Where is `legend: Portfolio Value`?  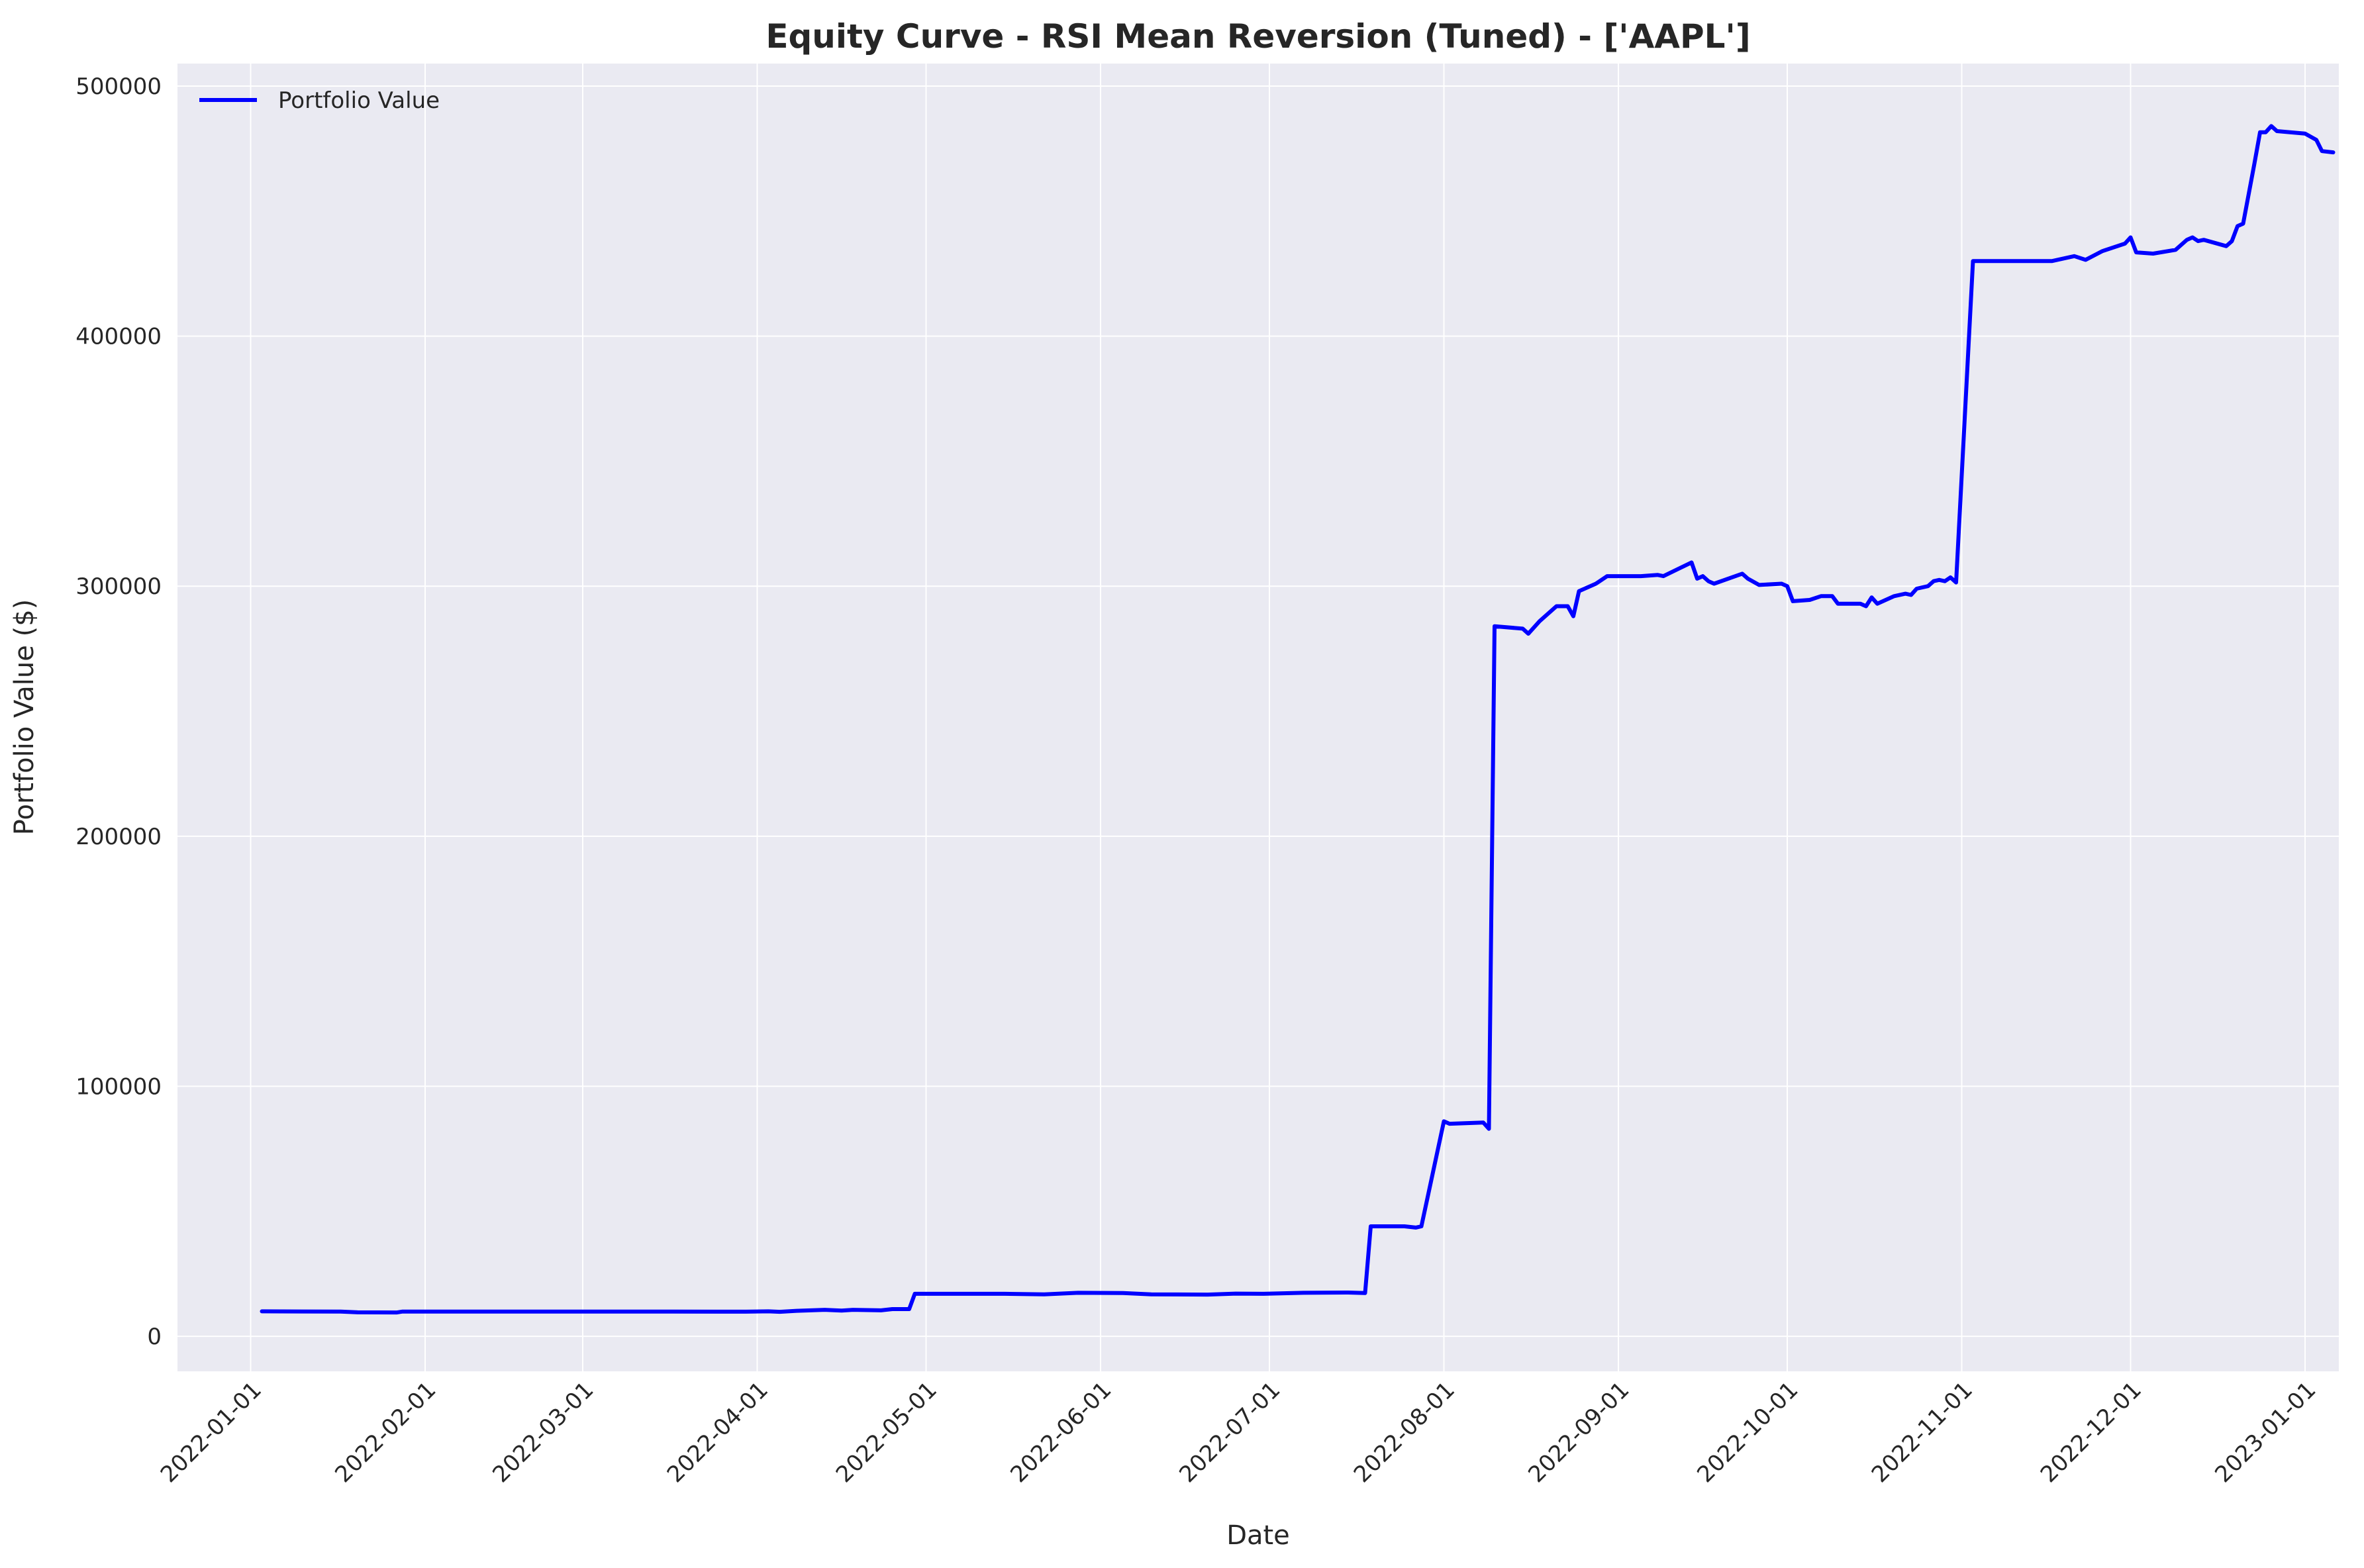
legend: Portfolio Value is located at coordinates (319, 100).